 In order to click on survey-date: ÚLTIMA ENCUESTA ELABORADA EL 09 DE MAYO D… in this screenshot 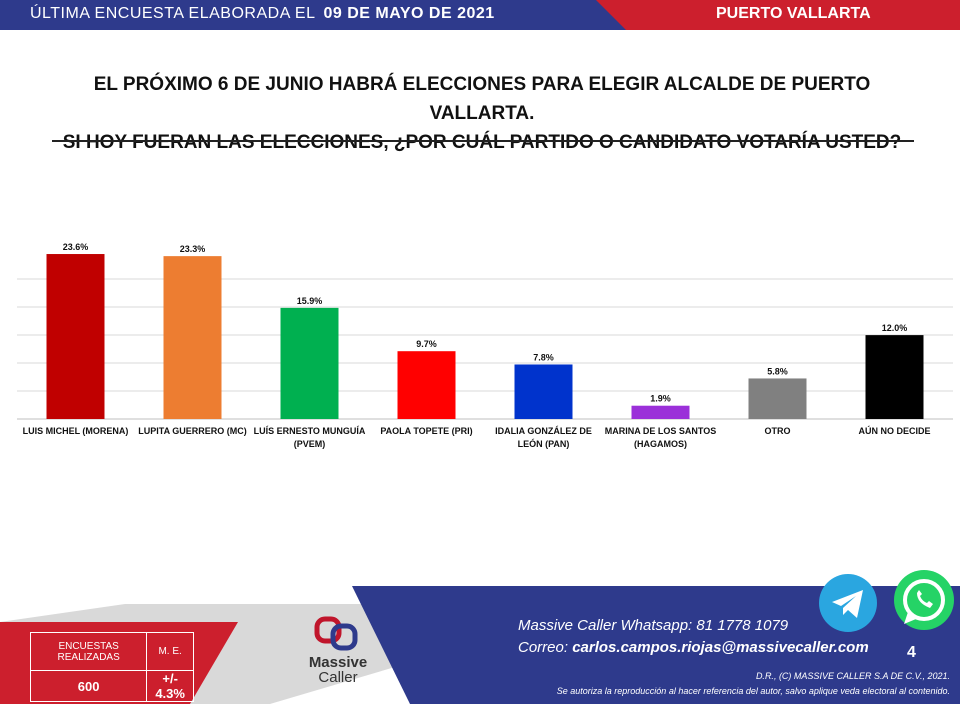, I will do `click(262, 14)`.